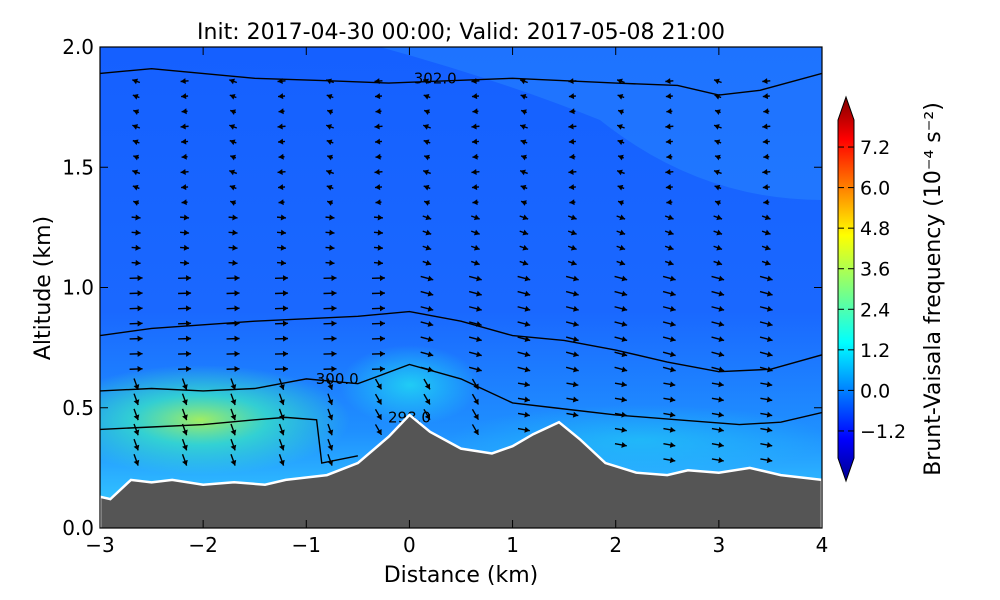  I want to click on x-tick-label: −1, so click(306, 545).